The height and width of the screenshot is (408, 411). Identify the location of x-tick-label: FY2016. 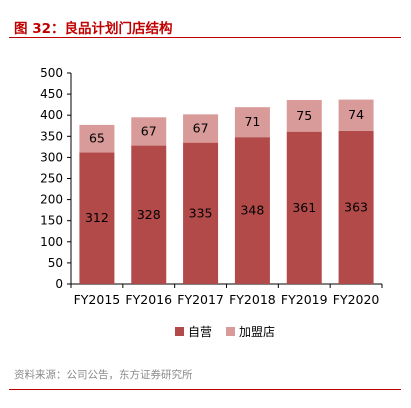
(148, 299).